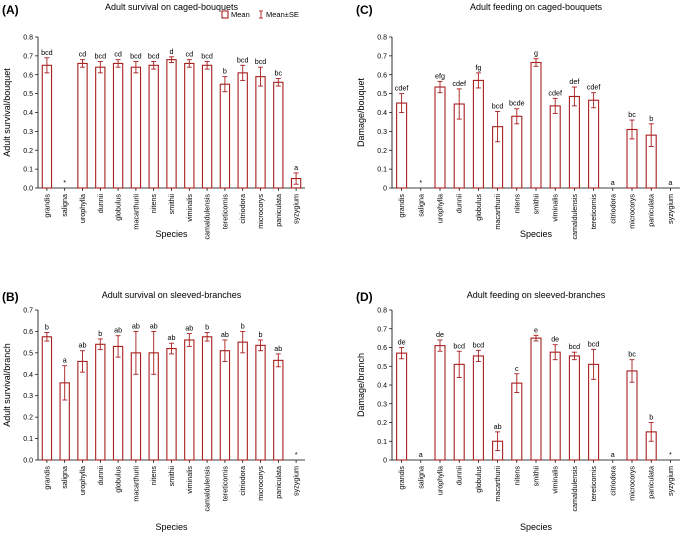 The width and height of the screenshot is (685, 538). What do you see at coordinates (632, 114) in the screenshot?
I see `significance-letter: bc` at bounding box center [632, 114].